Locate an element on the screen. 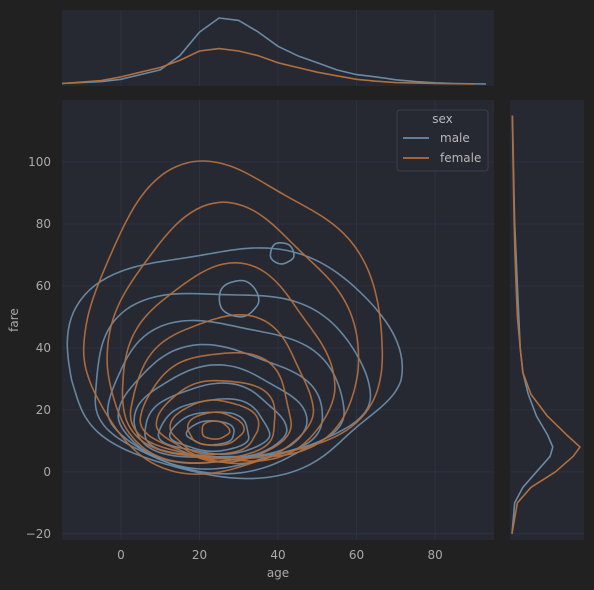  y-tick-labels: −20 0 20 40 60 80 100 is located at coordinates (38, 348).